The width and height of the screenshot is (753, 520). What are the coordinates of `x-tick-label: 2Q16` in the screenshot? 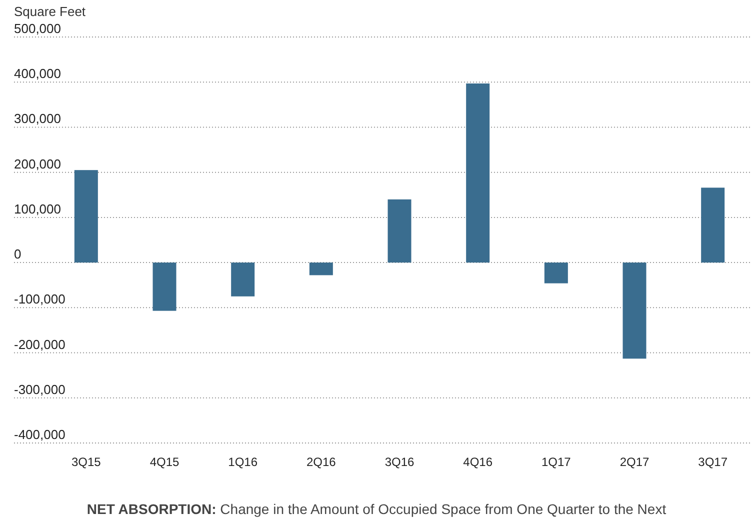 It's located at (321, 462).